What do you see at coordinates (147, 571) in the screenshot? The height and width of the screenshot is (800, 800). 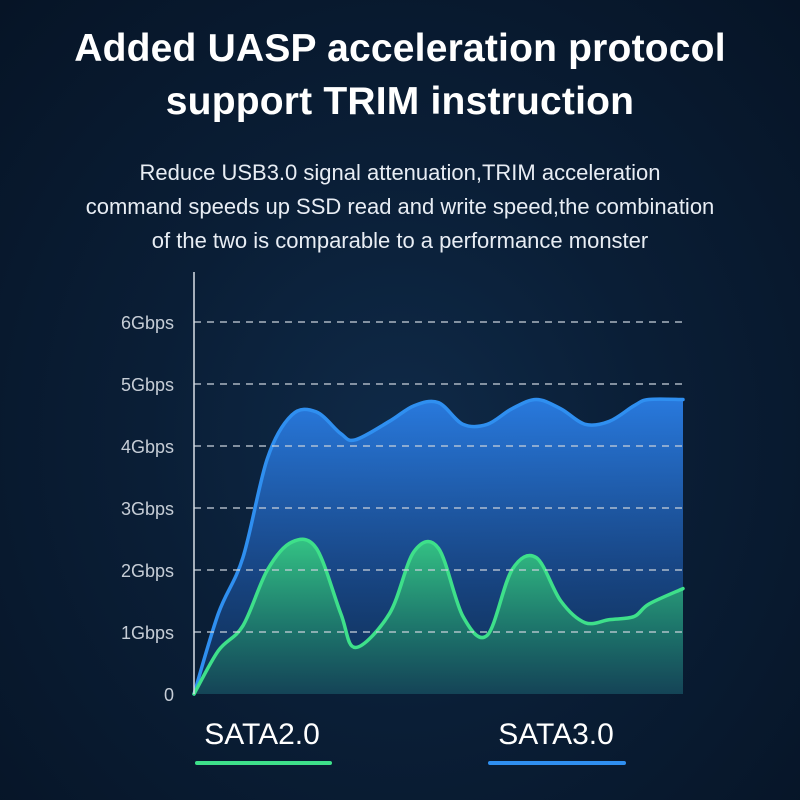 I see `y-tick-label-2: 2Gbps` at bounding box center [147, 571].